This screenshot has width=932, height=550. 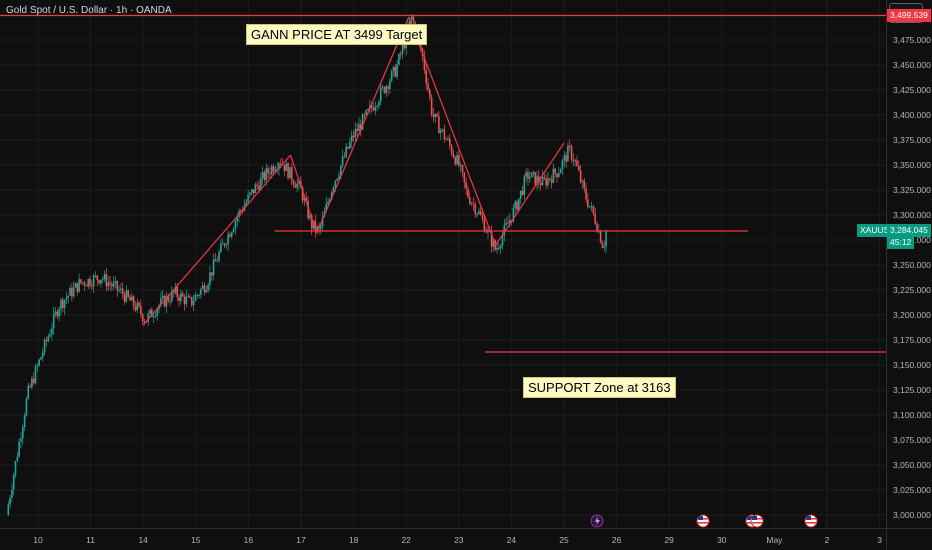 I want to click on support-zone-note: SUPPORT Zone at 3163, so click(x=599, y=387).